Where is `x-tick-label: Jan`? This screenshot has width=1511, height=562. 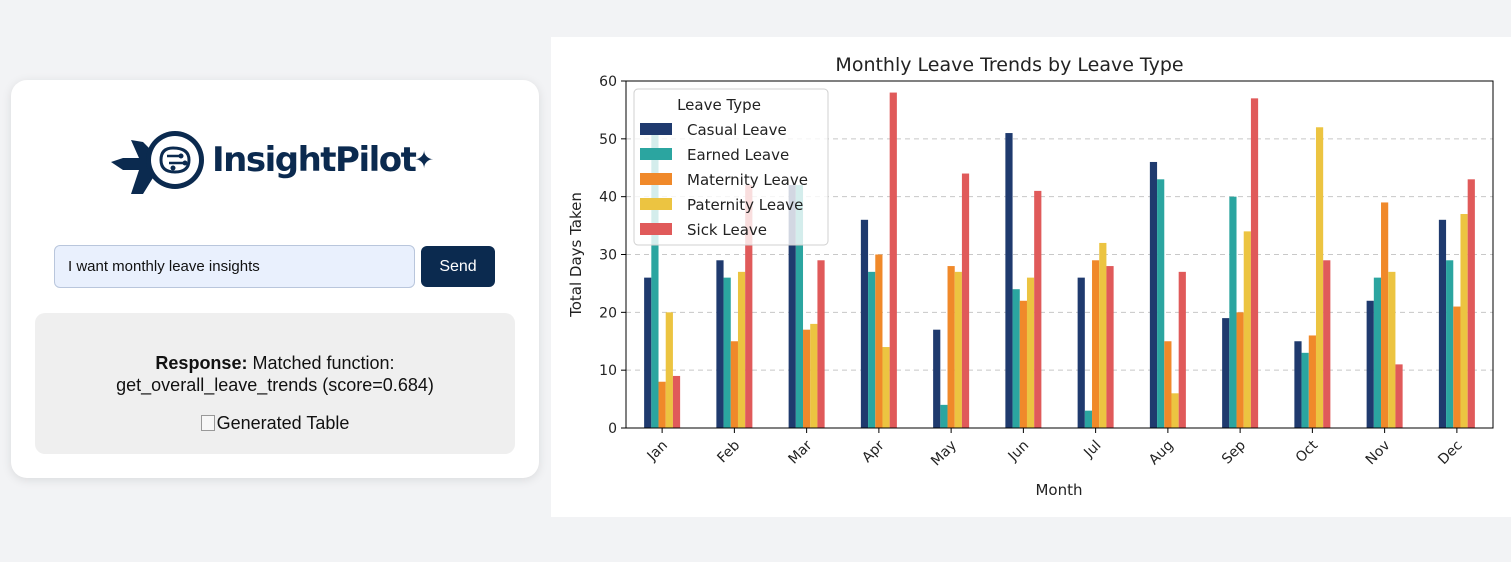
x-tick-label: Jan is located at coordinates (657, 451).